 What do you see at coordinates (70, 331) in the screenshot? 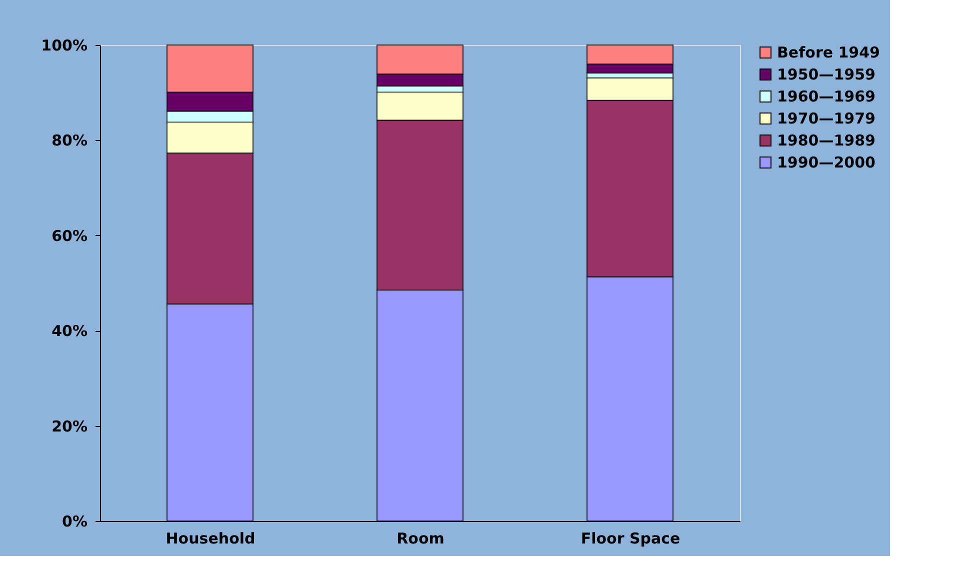
I see `y-tick-label: 40%` at bounding box center [70, 331].